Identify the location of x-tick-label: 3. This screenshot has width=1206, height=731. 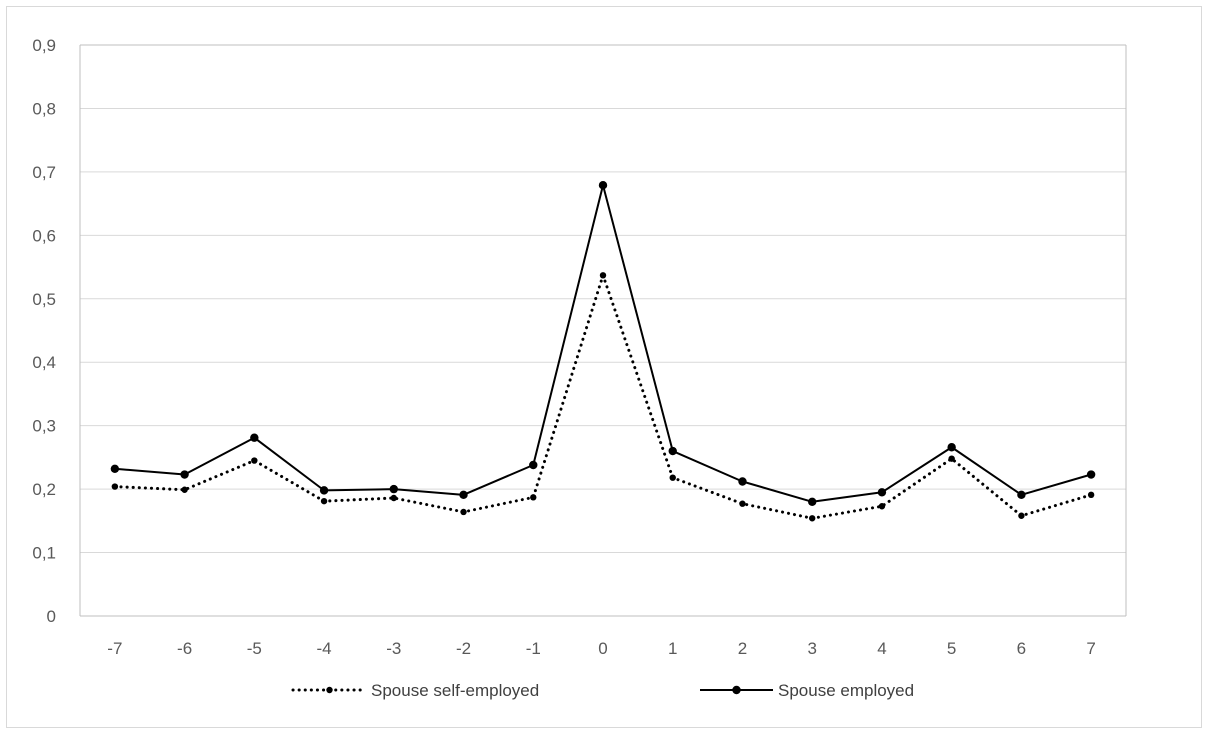
(811, 648).